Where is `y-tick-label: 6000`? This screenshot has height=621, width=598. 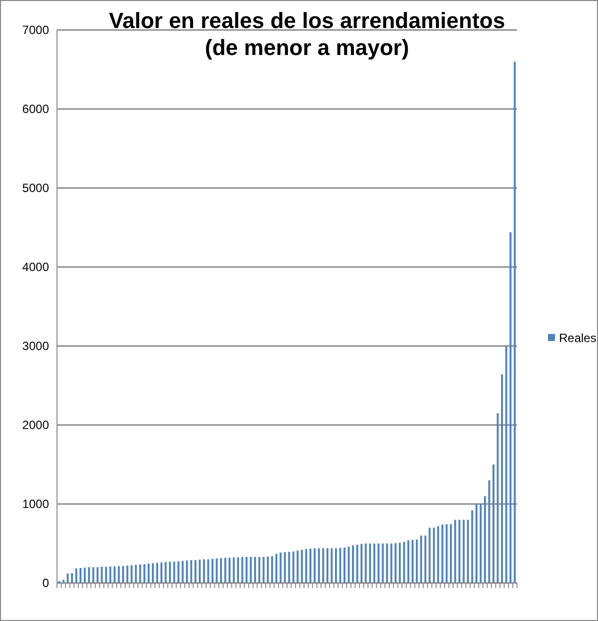
y-tick-label: 6000 is located at coordinates (36, 109).